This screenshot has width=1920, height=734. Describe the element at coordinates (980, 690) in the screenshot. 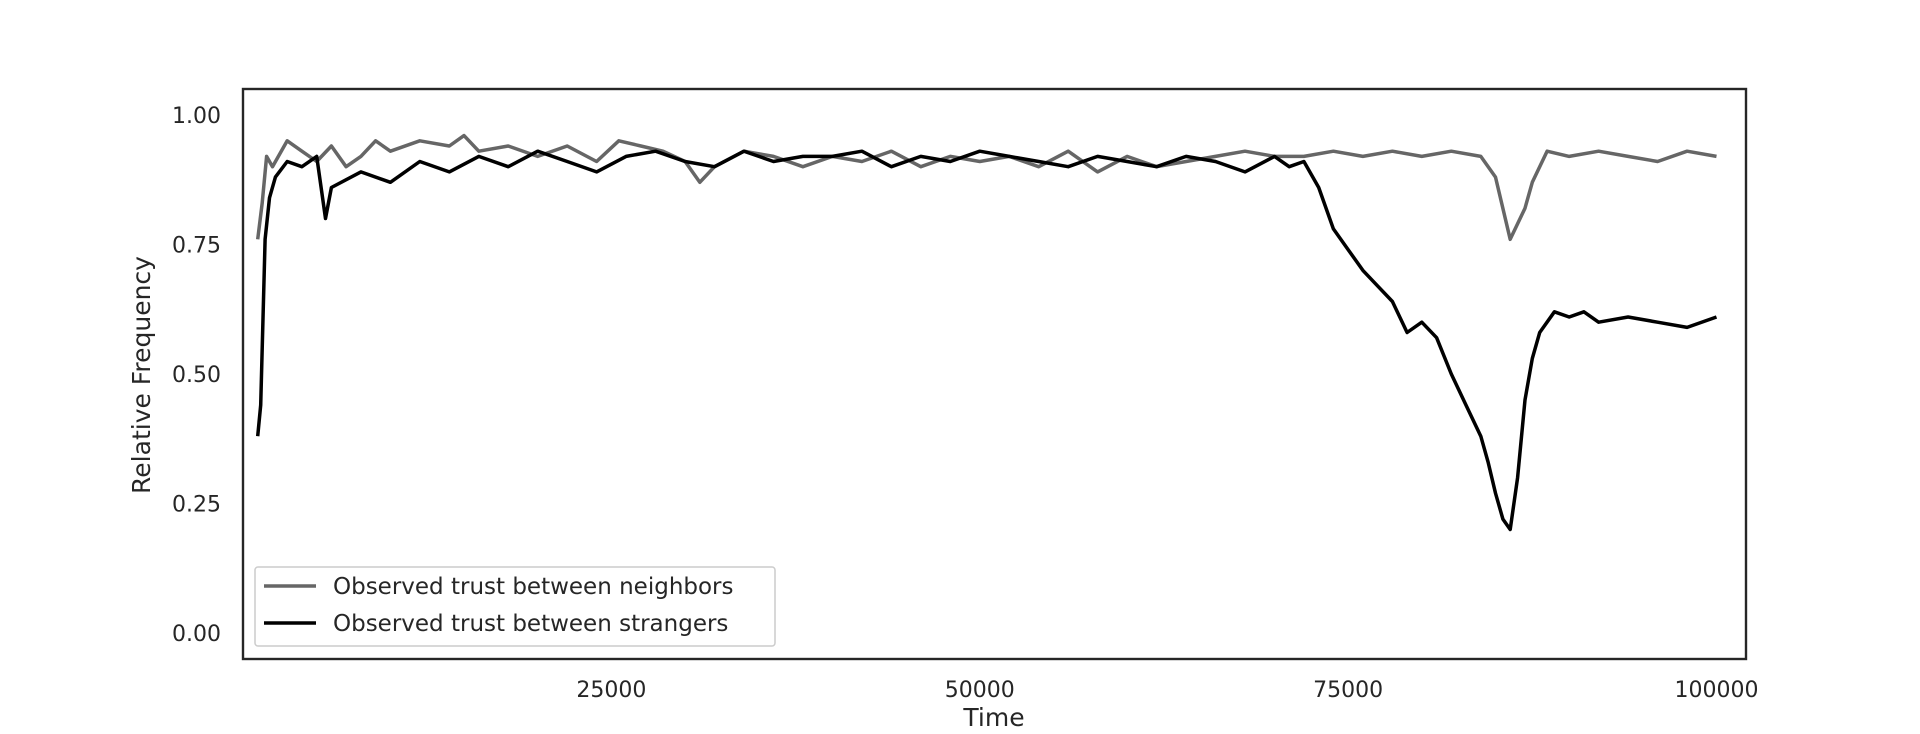

I see `x-tick-label: 50000` at that location.